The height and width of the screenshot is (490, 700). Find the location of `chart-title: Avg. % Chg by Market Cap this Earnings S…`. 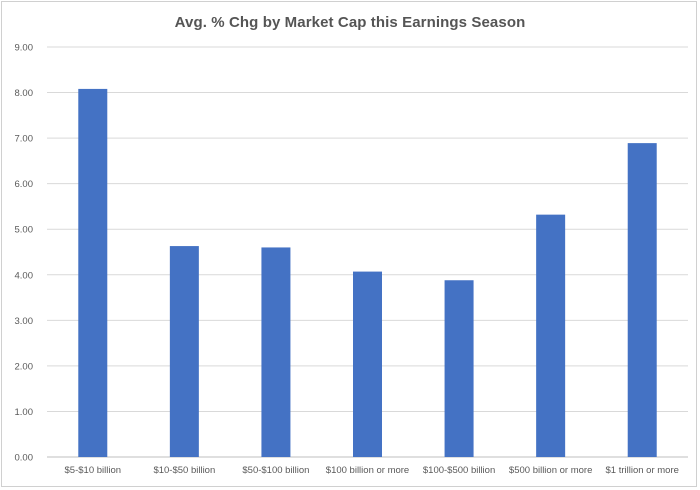

chart-title: Avg. % Chg by Market Cap this Earnings S… is located at coordinates (350, 22).